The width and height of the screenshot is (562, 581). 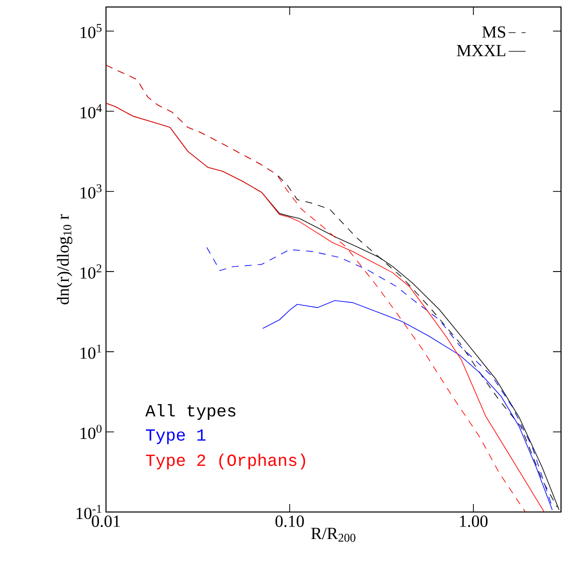 What do you see at coordinates (91, 31) in the screenshot?
I see `y-tick-label: 10$^{5}$` at bounding box center [91, 31].